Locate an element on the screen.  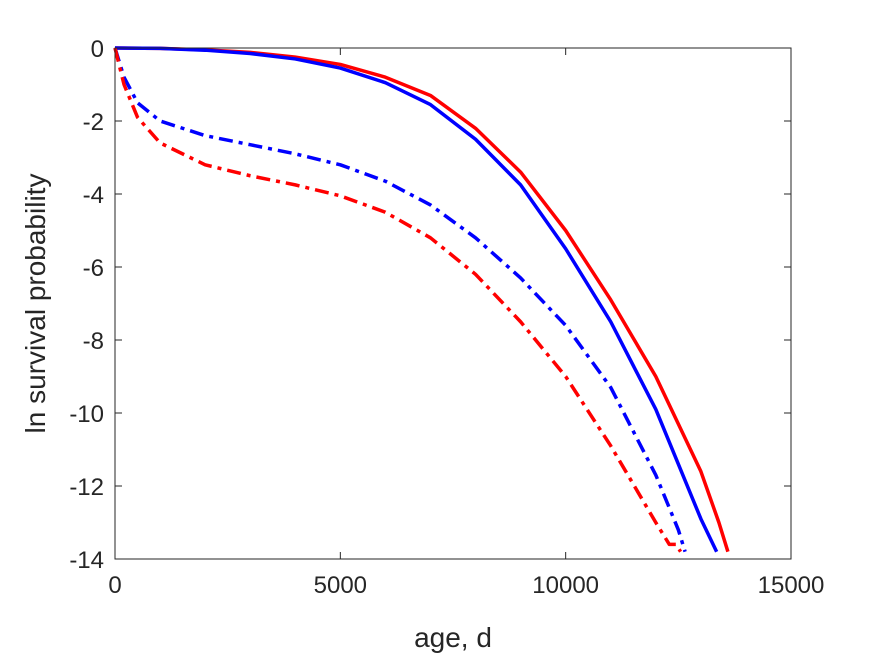
y-tick-label: -6 is located at coordinates (93, 268).